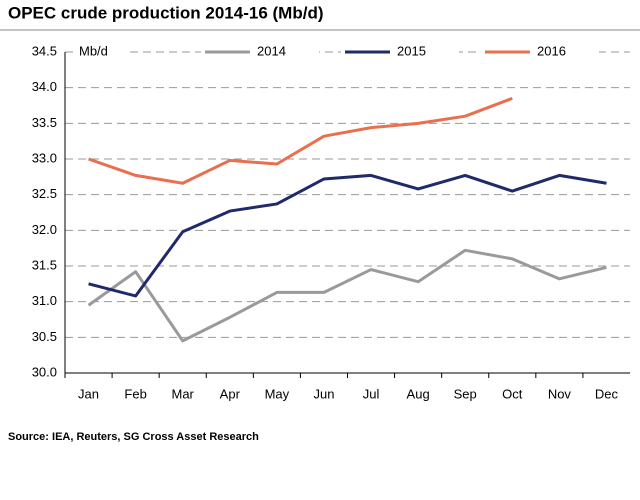 The width and height of the screenshot is (640, 500). What do you see at coordinates (166, 12) in the screenshot?
I see `chart-title: OPEC crude production 2014-16 (Mb/d)` at bounding box center [166, 12].